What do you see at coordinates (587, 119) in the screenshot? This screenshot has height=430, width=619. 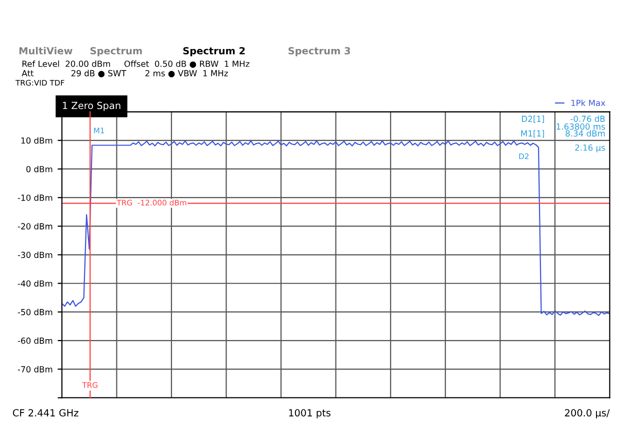 I see `annotation: -0.76 dB` at bounding box center [587, 119].